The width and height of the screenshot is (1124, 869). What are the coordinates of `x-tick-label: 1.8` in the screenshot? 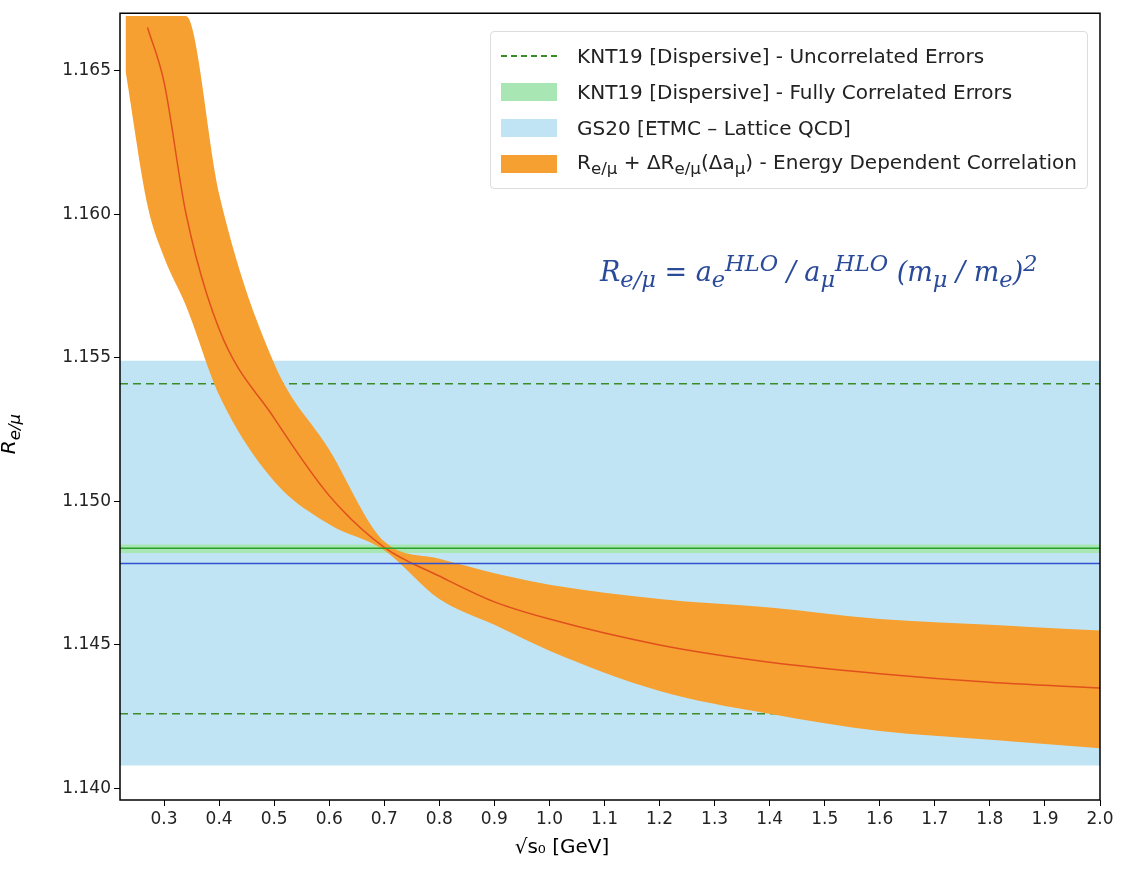 It's located at (990, 817).